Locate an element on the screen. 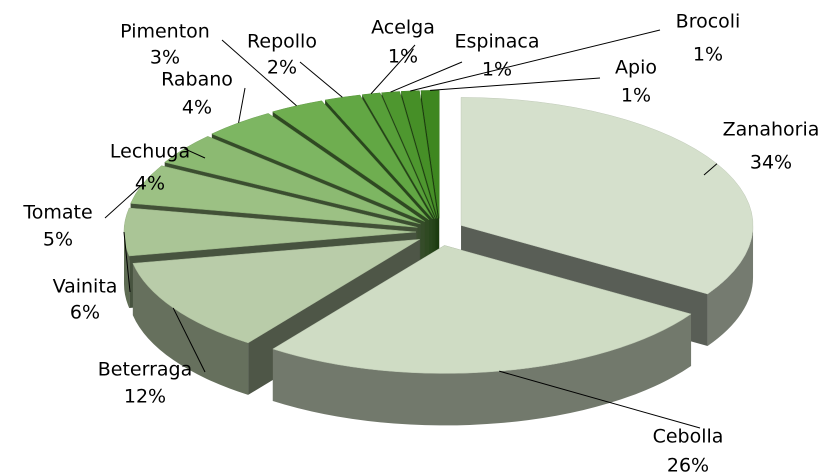 The image size is (836, 474). category-label: Pimenton is located at coordinates (165, 32).